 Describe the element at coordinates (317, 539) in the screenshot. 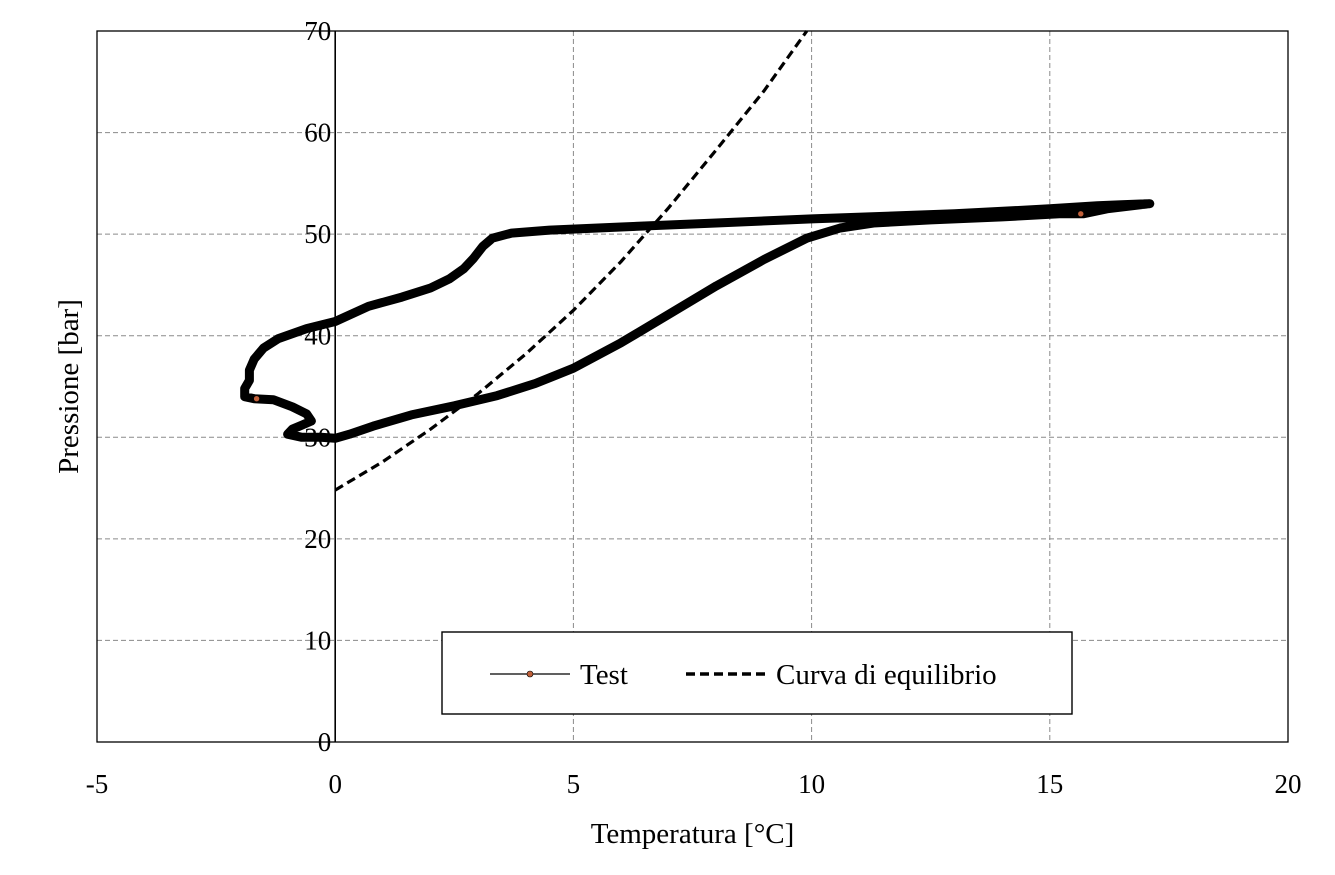

I see `y-tick-label: 20` at that location.